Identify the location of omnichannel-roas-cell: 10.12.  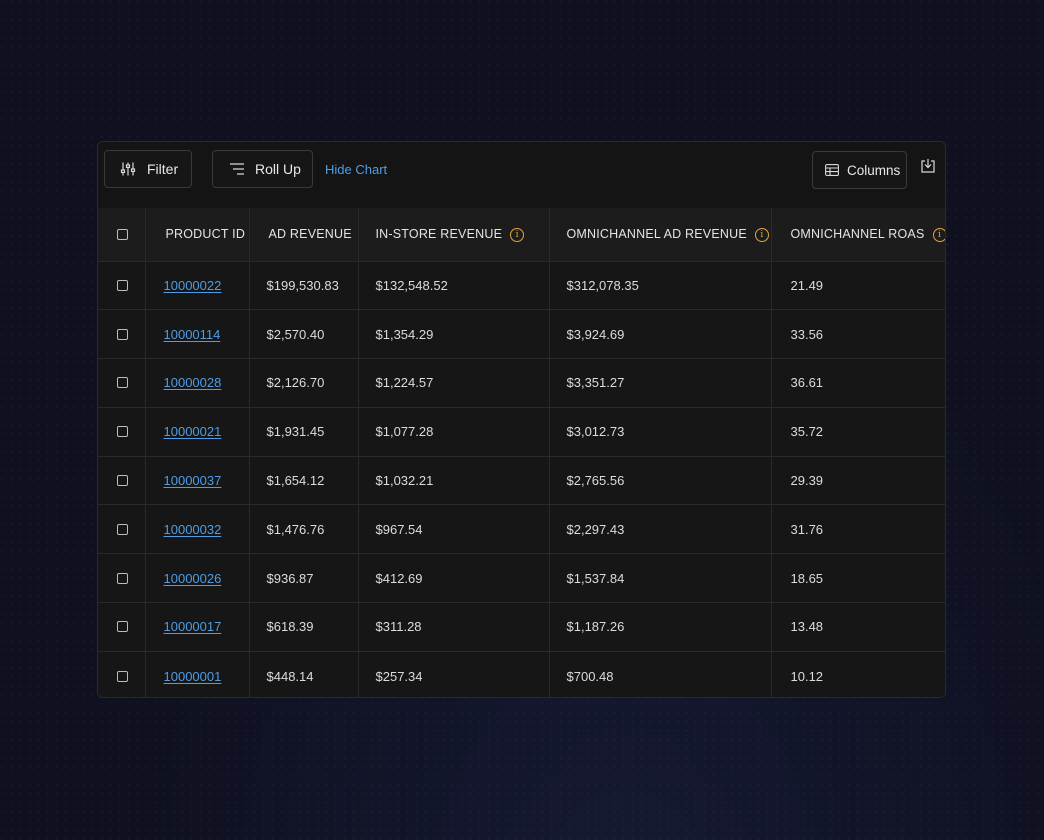
(807, 676).